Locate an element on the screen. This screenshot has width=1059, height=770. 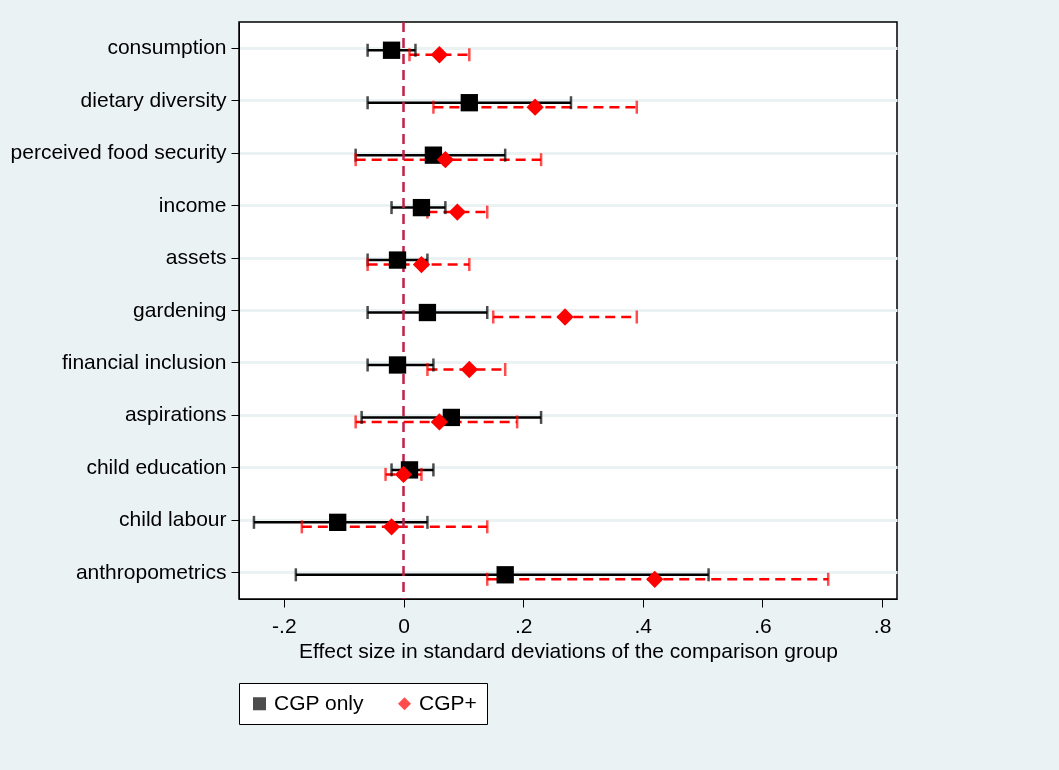
x-tick-label: .6 is located at coordinates (763, 625).